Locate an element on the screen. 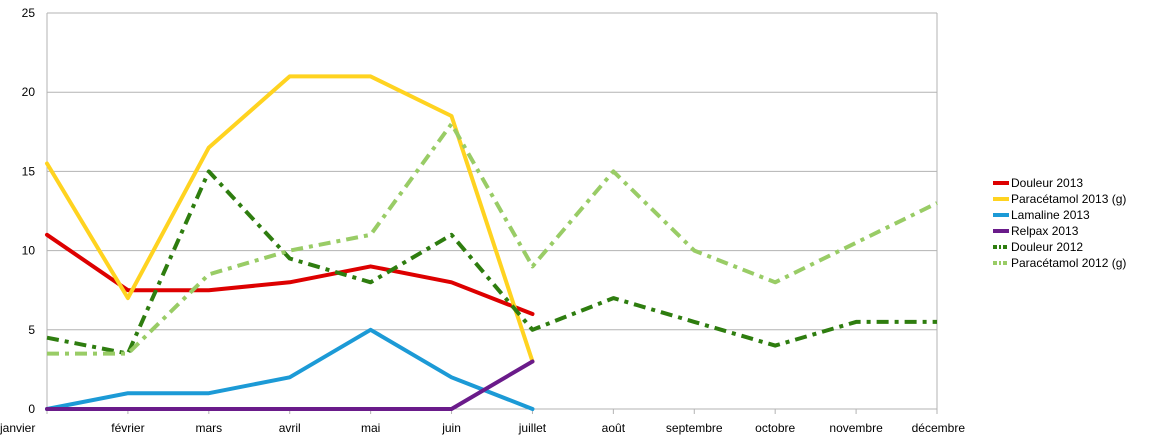 This screenshot has height=445, width=1154. legend-label: Lamaline 2013 is located at coordinates (1050, 215).